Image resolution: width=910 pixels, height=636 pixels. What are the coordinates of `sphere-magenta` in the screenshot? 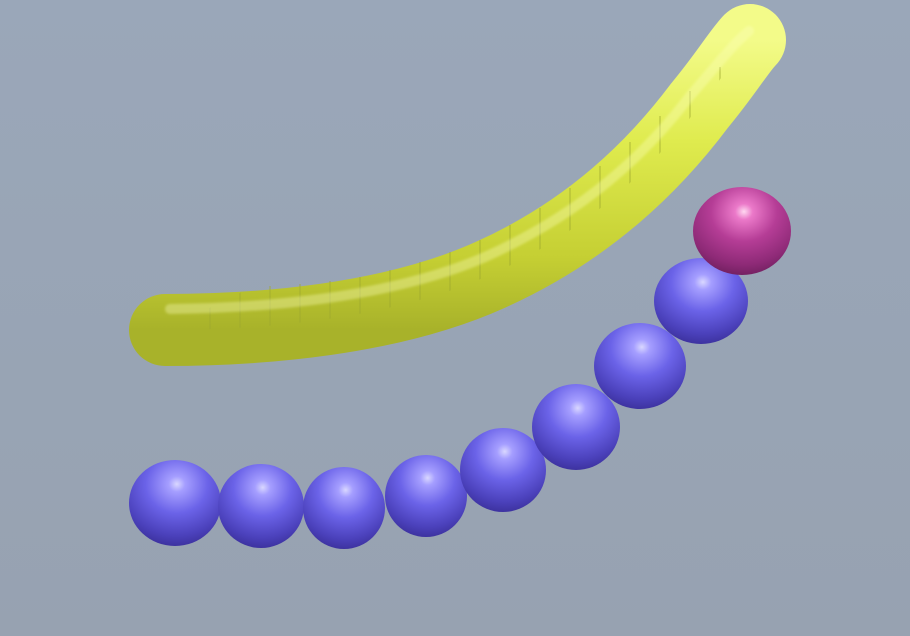 It's located at (742, 231).